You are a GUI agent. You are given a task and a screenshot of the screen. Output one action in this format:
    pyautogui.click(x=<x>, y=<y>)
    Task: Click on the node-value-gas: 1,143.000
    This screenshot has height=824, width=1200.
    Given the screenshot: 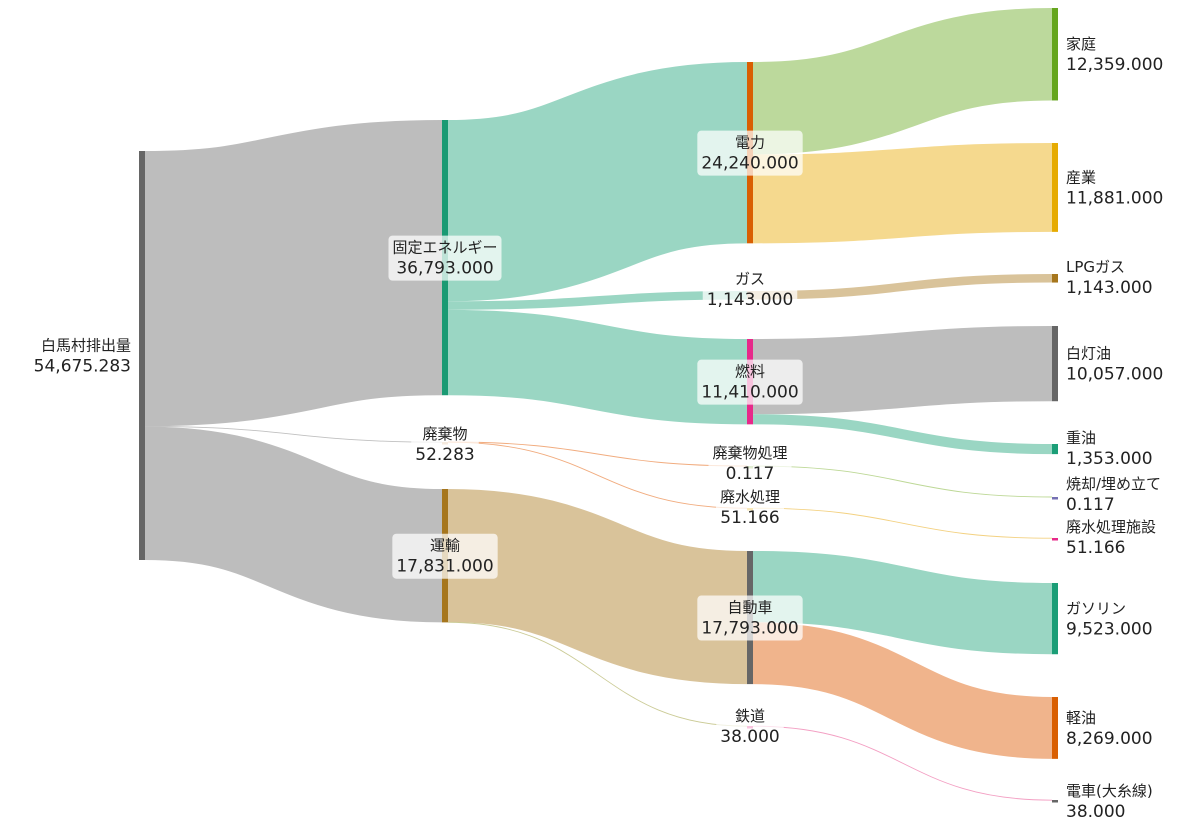 What is the action you would take?
    pyautogui.click(x=750, y=300)
    